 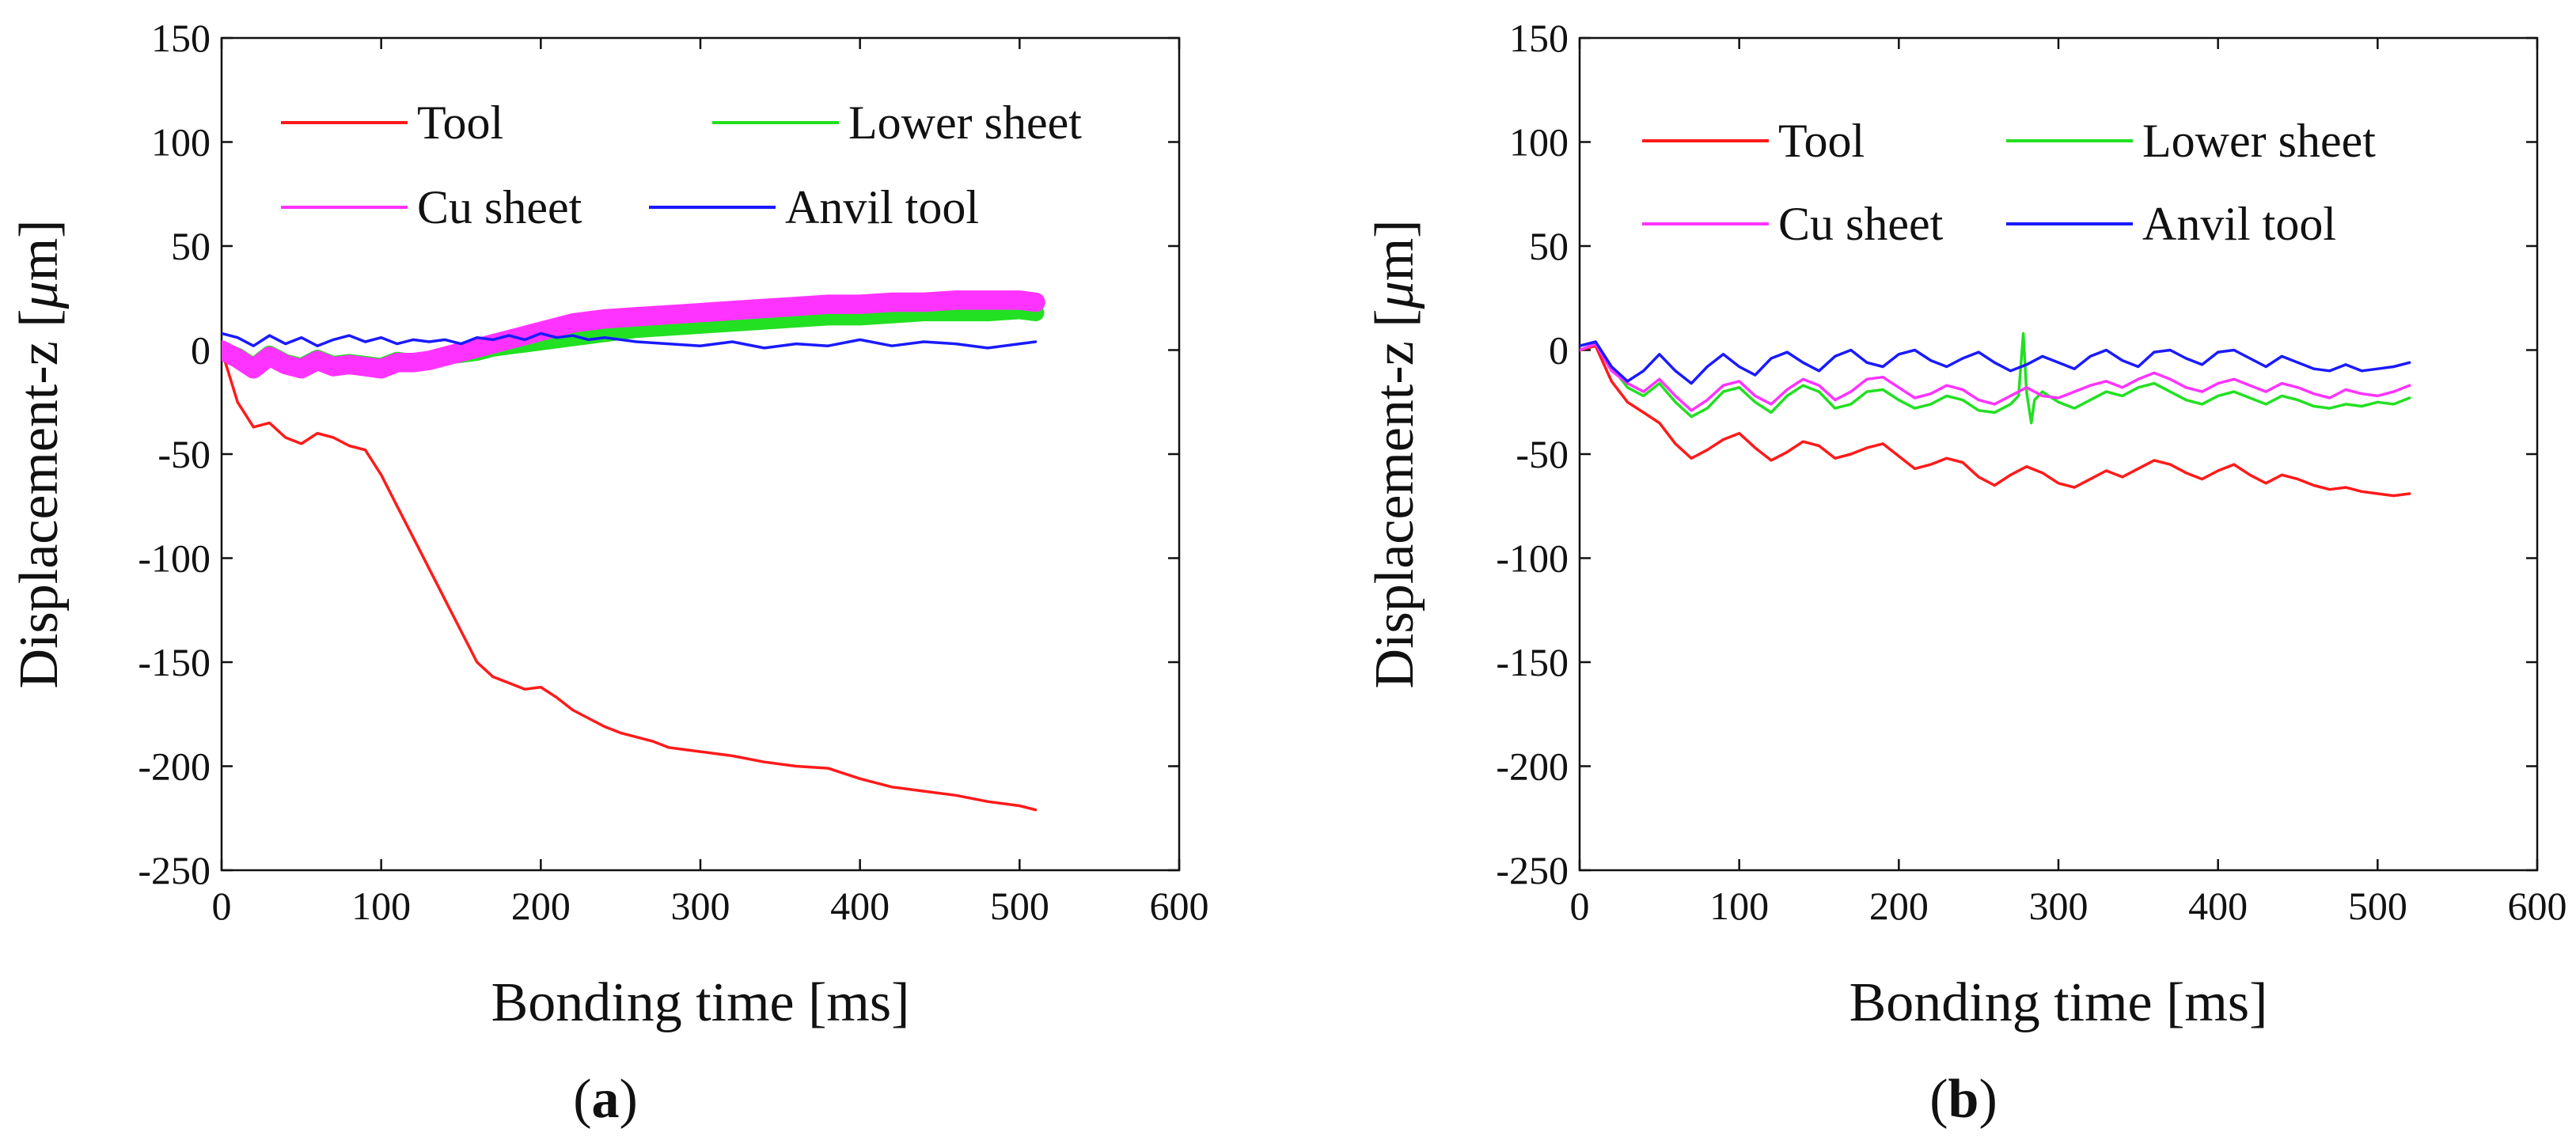 I want to click on panel-caption: (b), so click(x=1963, y=1099).